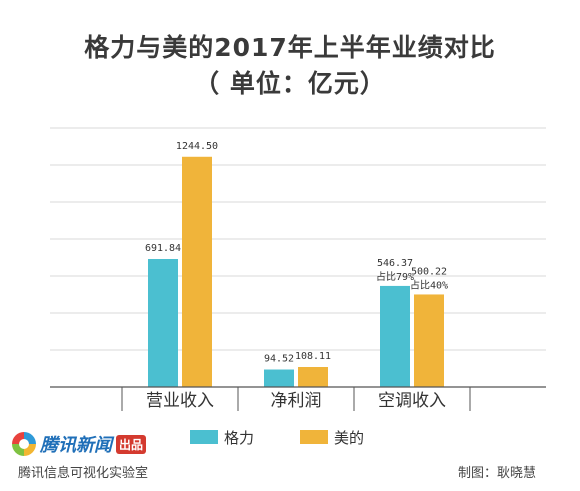 This screenshot has width=580, height=491. I want to click on category-label: 营业收入, so click(180, 401).